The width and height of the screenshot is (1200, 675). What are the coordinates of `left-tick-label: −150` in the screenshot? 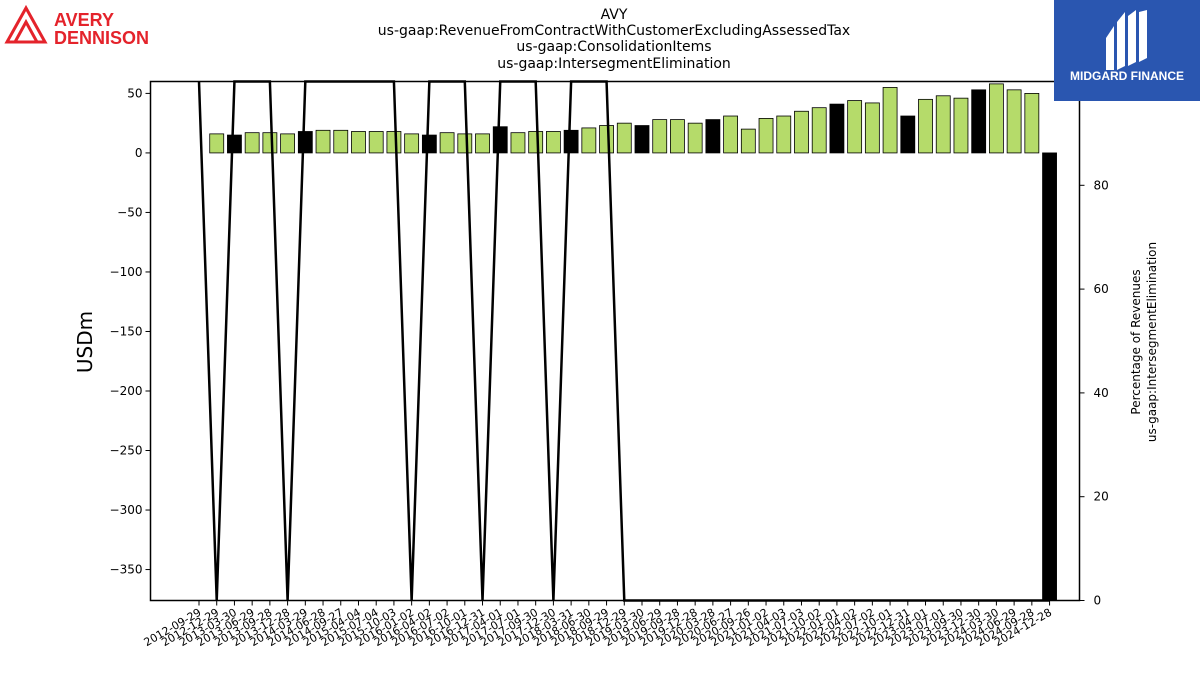 It's located at (126, 331).